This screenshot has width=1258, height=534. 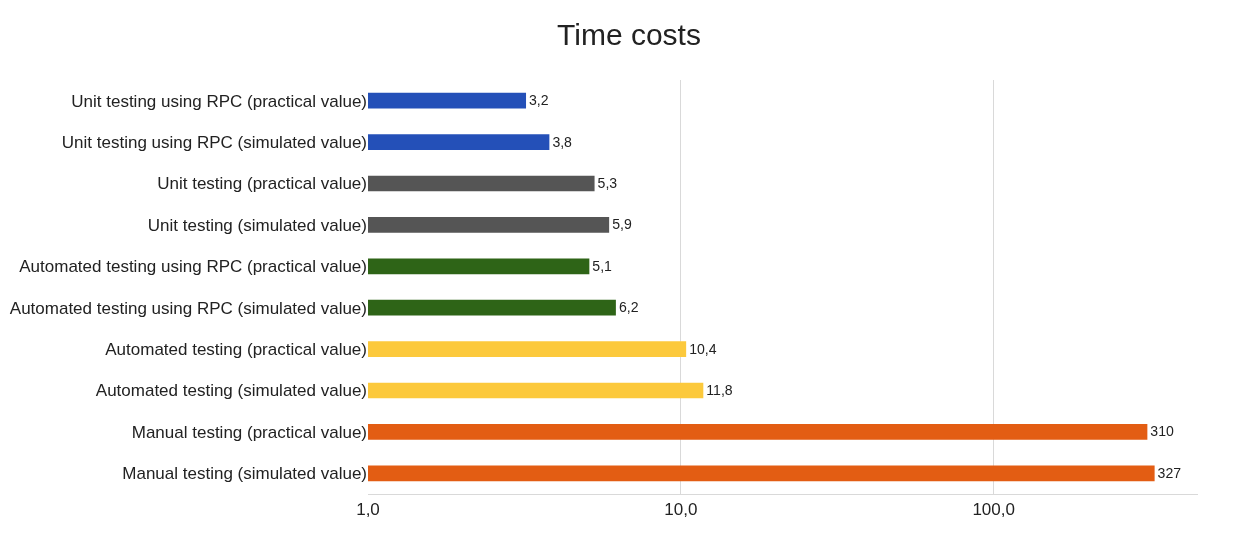 I want to click on data-label: 3,8, so click(x=562, y=141).